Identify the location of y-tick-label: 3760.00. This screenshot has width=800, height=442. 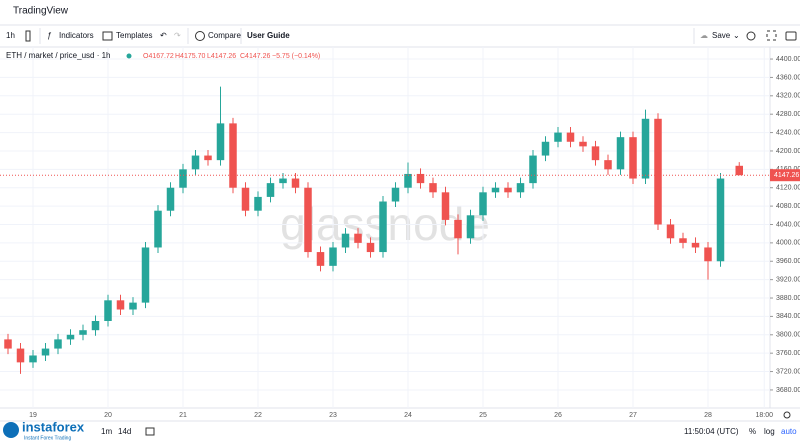
(788, 353).